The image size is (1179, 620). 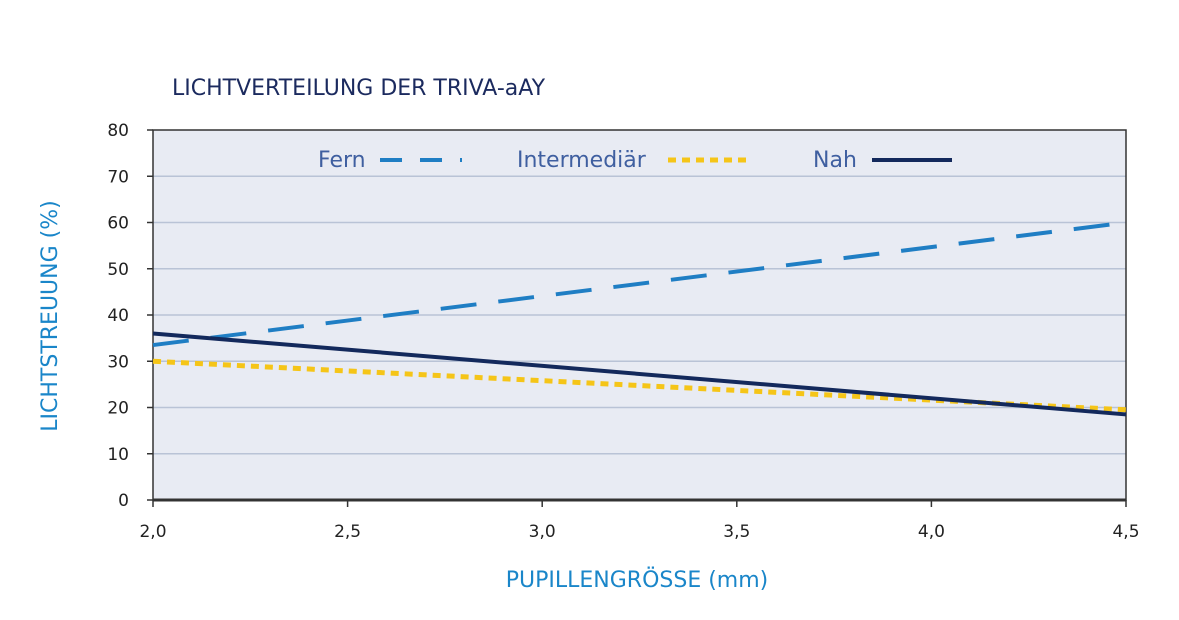 I want to click on x-tick-label: 2,5, so click(x=347, y=532).